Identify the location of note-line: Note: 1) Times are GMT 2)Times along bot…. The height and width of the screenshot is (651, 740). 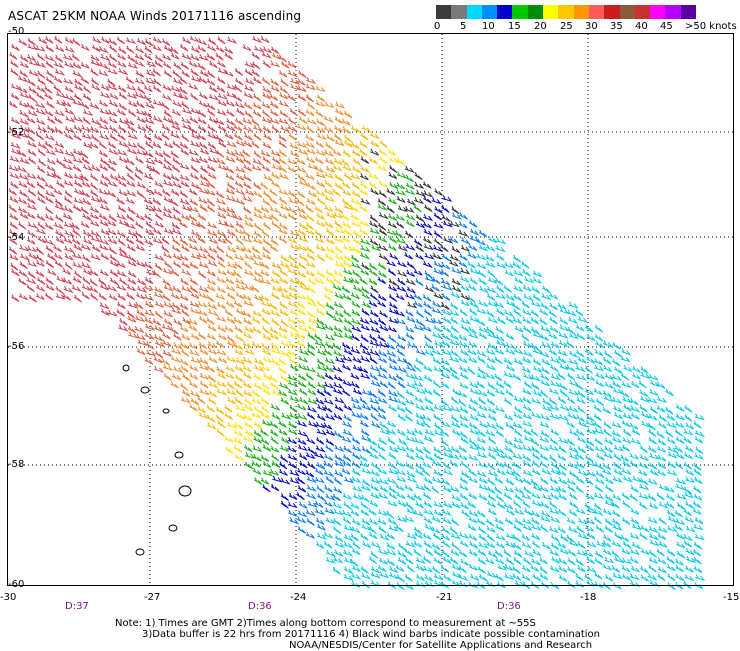
(325, 623).